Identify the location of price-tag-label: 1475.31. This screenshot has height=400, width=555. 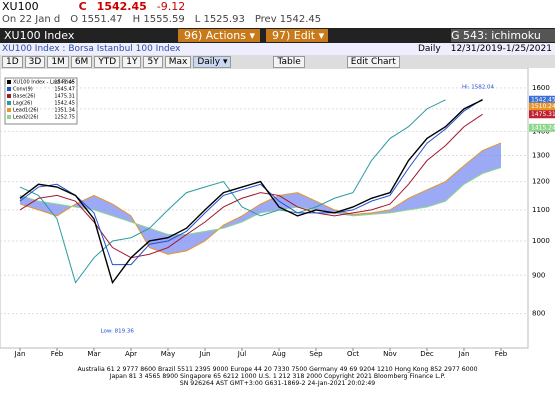
(543, 114).